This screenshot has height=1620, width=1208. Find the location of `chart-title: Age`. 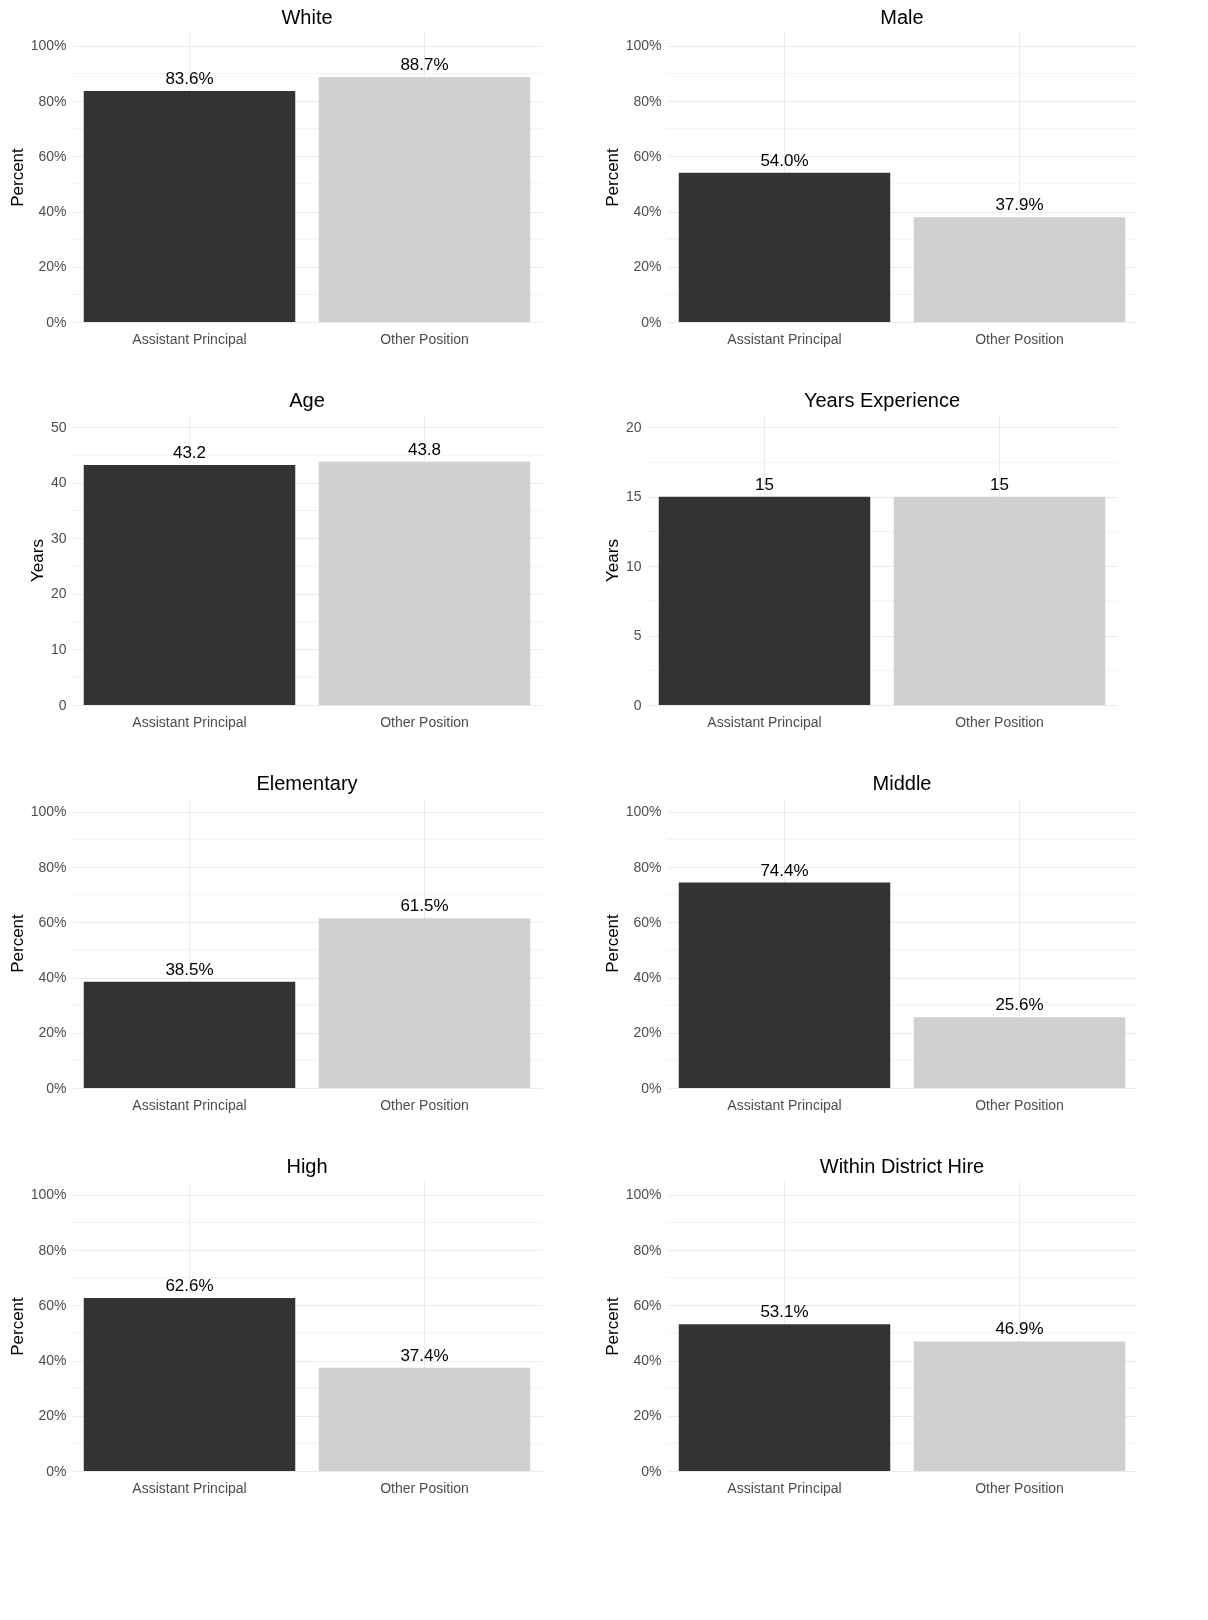

chart-title: Age is located at coordinates (307, 400).